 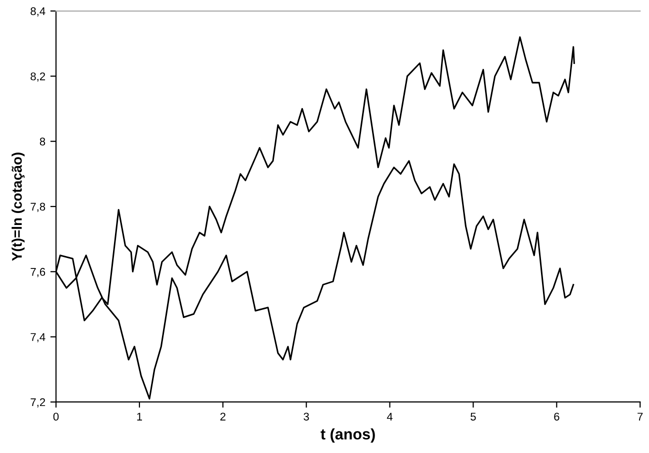 What do you see at coordinates (139, 416) in the screenshot?
I see `x-tick-label: 1` at bounding box center [139, 416].